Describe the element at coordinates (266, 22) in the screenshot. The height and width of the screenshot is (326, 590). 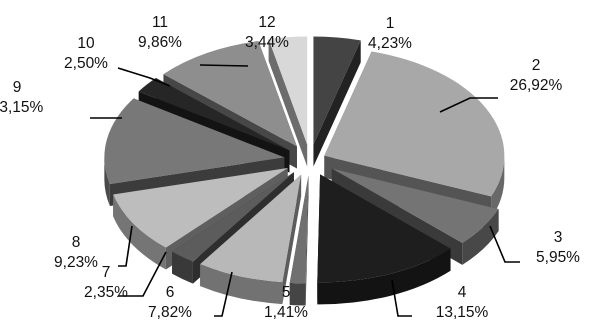
I see `slice-category-label-12: 12` at that location.